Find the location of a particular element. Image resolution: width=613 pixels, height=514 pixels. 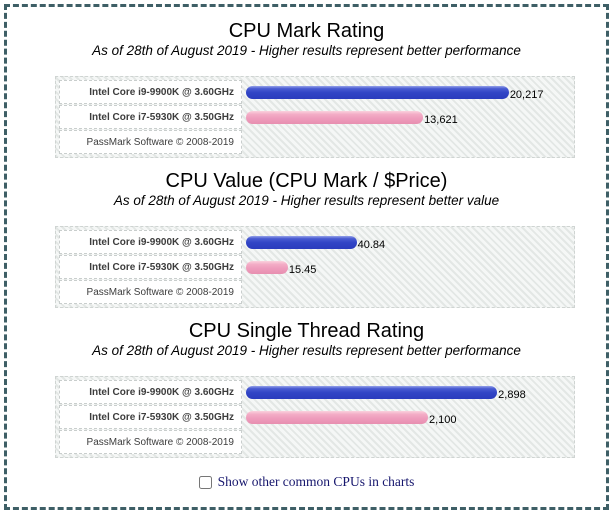

chart-title: CPU Single Thread Rating is located at coordinates (306, 331).